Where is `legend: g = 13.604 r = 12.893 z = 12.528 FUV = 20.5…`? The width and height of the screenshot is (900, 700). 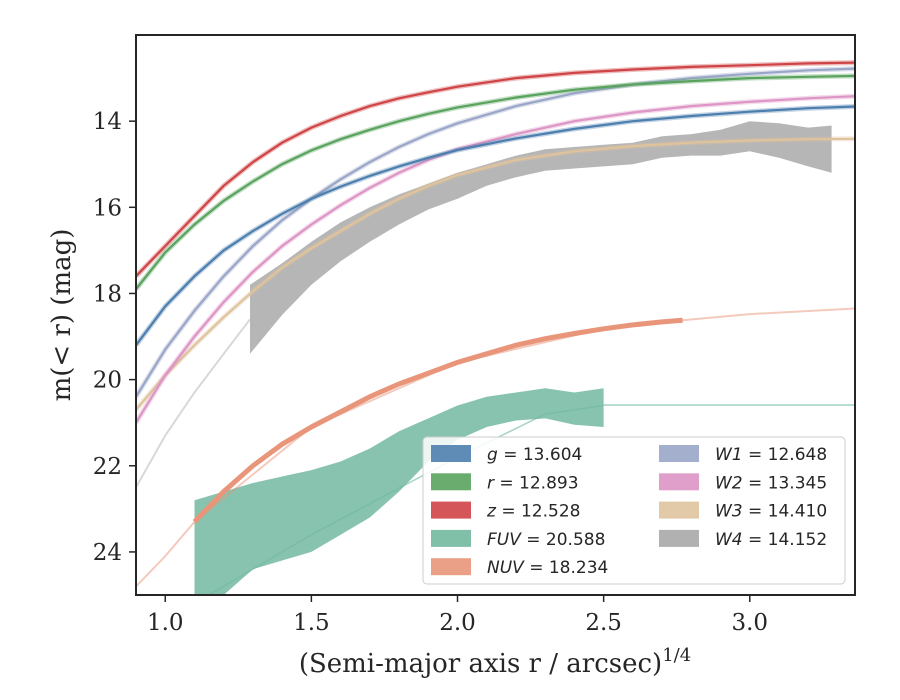 legend: g = 13.604 r = 12.893 z = 12.528 FUV = 20.5… is located at coordinates (634, 510).